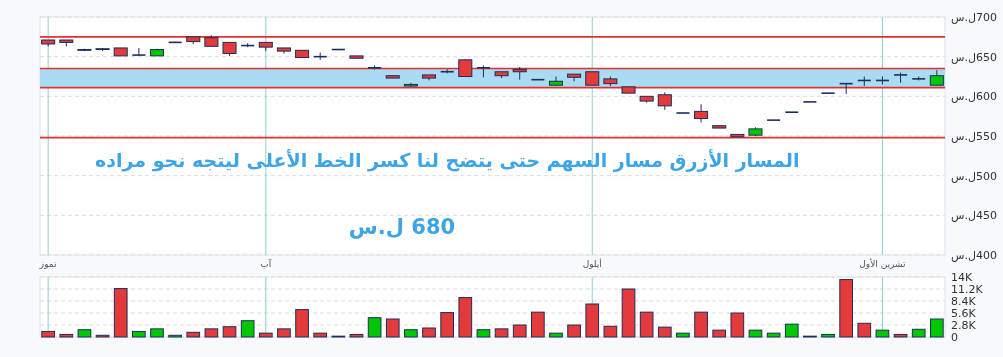 The image size is (1003, 357). Describe the element at coordinates (974, 136) in the screenshot. I see `y-tick-label: 550ل.س` at that location.